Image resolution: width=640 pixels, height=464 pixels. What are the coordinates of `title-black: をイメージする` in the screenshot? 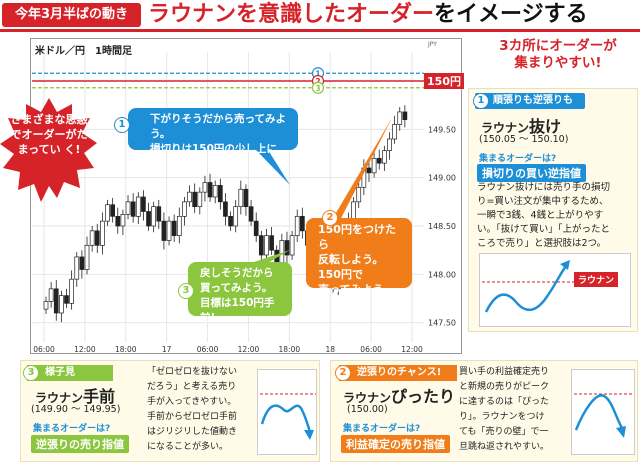 It's located at (511, 14).